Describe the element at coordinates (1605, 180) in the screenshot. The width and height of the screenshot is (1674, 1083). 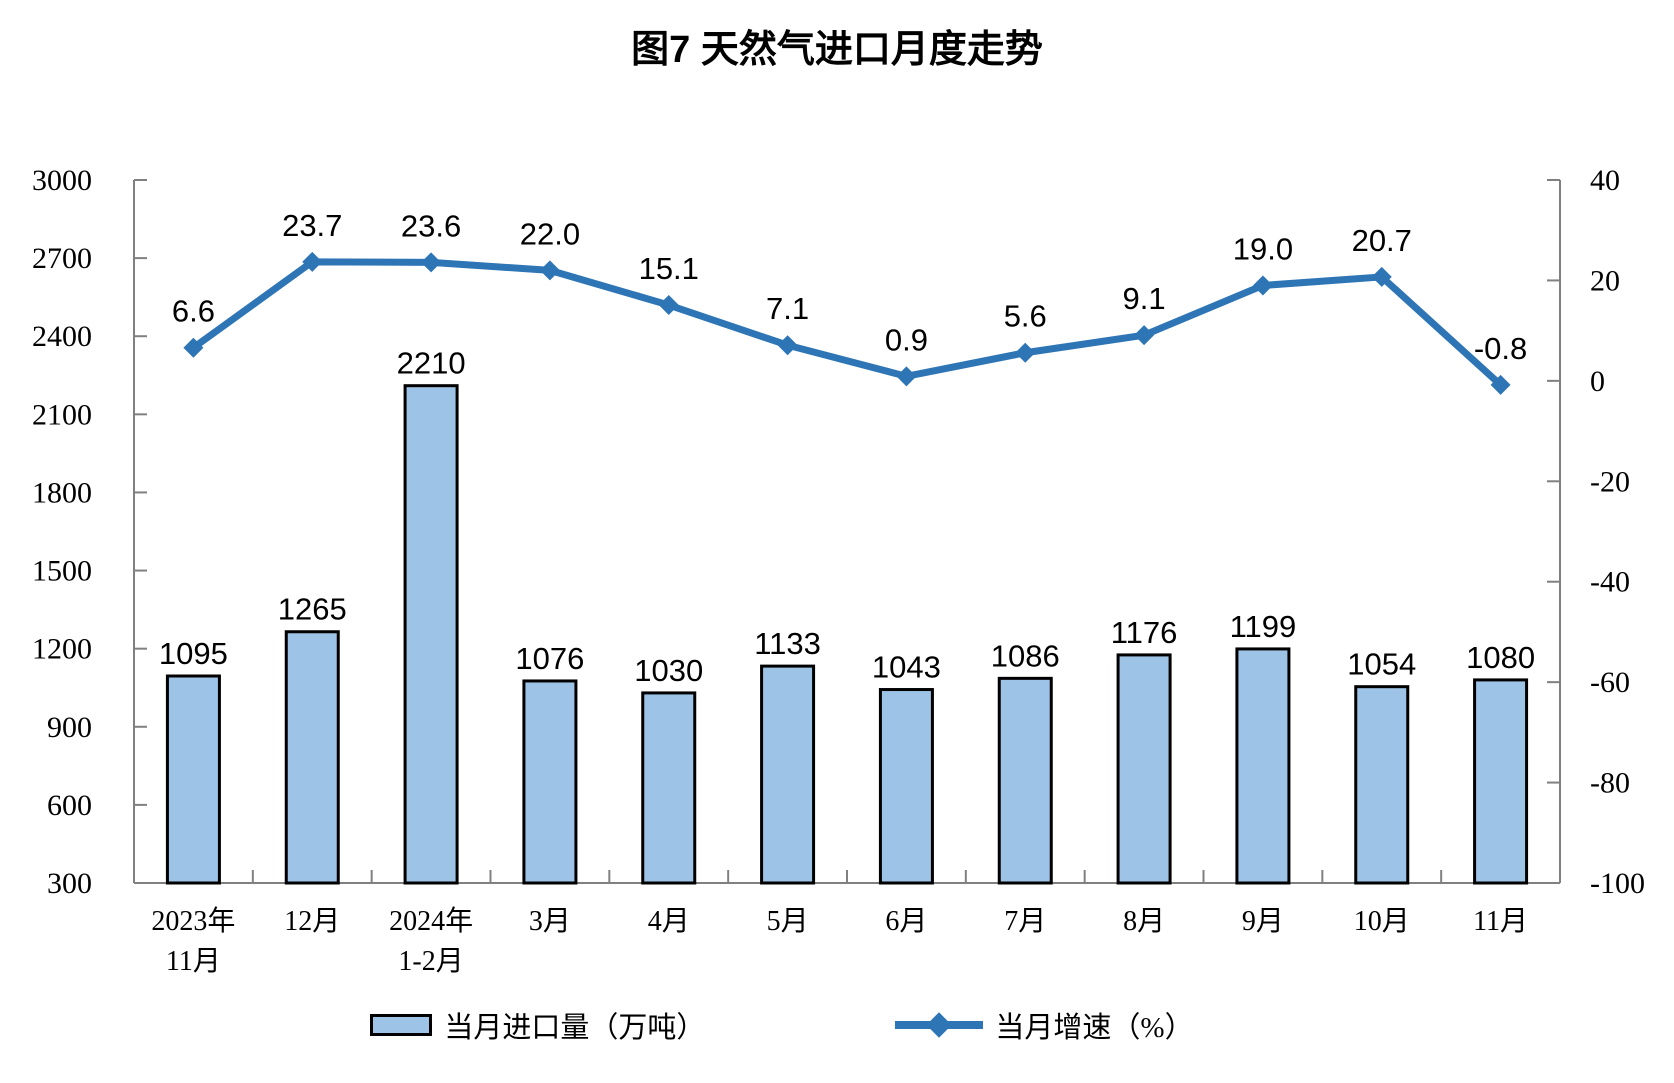
I see `right-axis-tick-label: 40` at that location.